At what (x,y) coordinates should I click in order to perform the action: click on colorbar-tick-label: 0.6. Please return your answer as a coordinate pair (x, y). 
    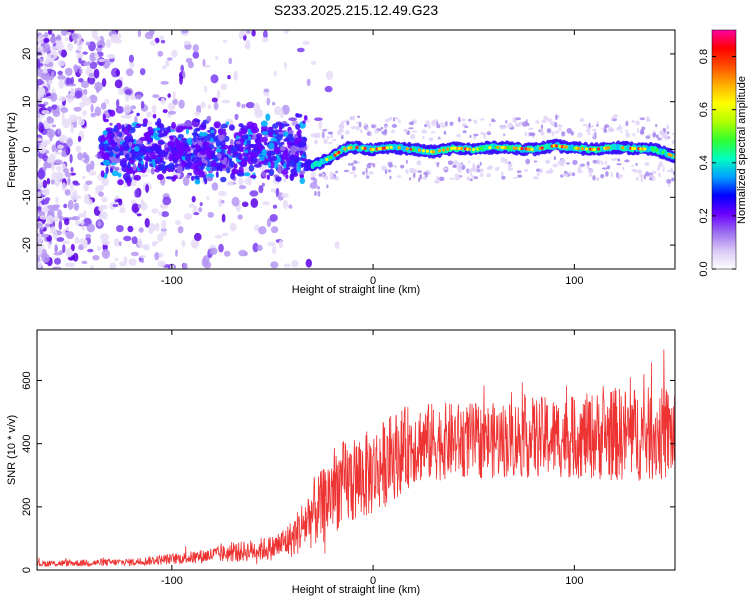
    Looking at the image, I should click on (704, 109).